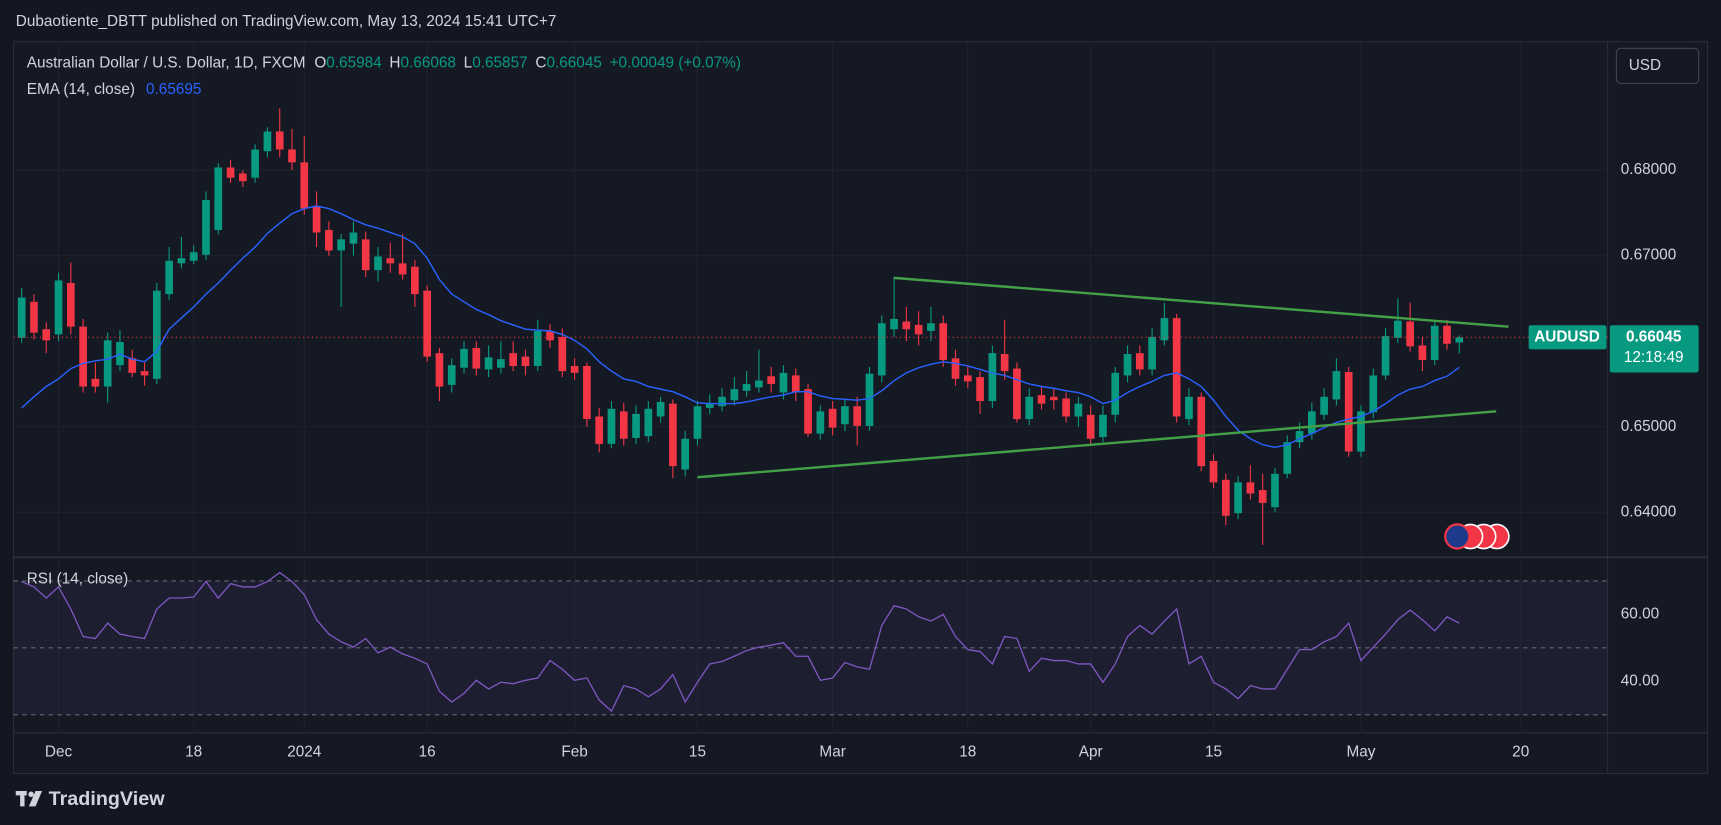 This screenshot has width=1721, height=825. What do you see at coordinates (354, 63) in the screenshot?
I see `legend-text: 0.65984` at bounding box center [354, 63].